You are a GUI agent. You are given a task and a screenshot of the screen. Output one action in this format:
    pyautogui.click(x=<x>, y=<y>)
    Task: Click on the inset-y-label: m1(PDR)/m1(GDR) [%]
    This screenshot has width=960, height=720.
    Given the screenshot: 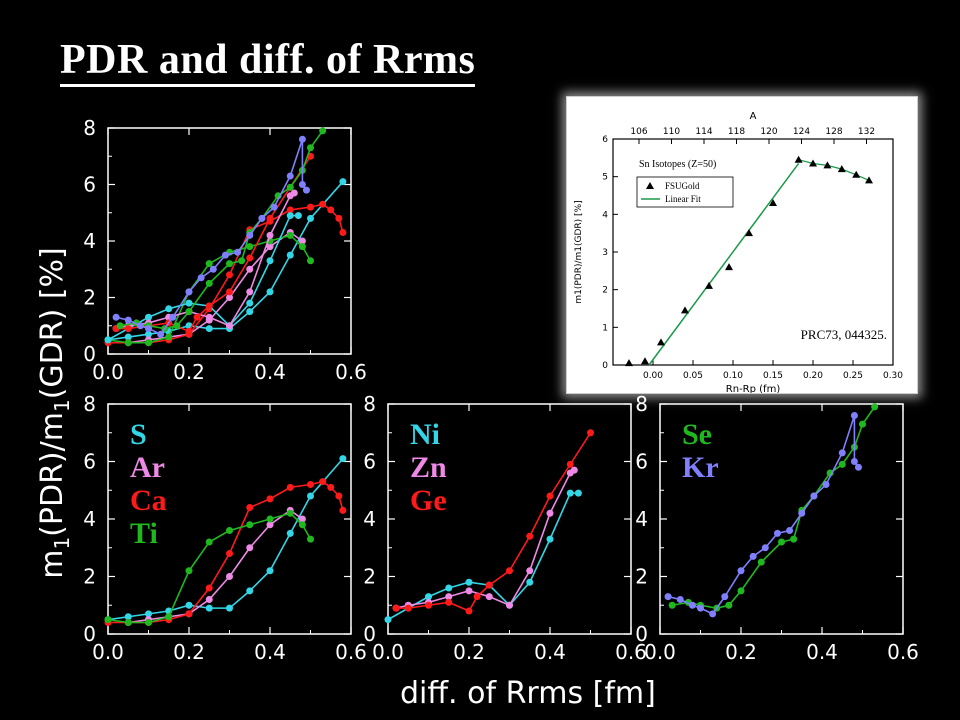 What is the action you would take?
    pyautogui.click(x=579, y=251)
    